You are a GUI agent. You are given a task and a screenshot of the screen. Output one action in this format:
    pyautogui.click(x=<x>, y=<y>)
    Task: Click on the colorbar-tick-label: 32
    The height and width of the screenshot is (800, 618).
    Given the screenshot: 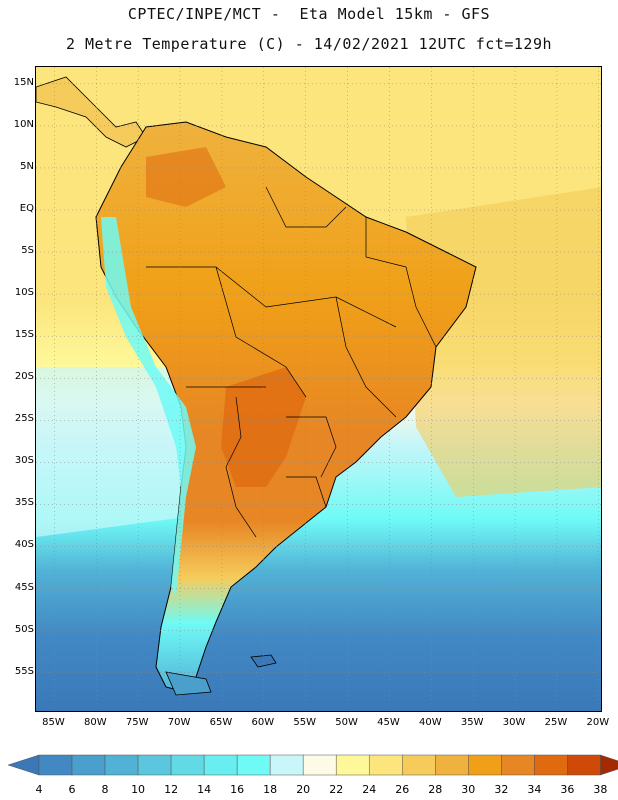 What is the action you would take?
    pyautogui.click(x=501, y=789)
    